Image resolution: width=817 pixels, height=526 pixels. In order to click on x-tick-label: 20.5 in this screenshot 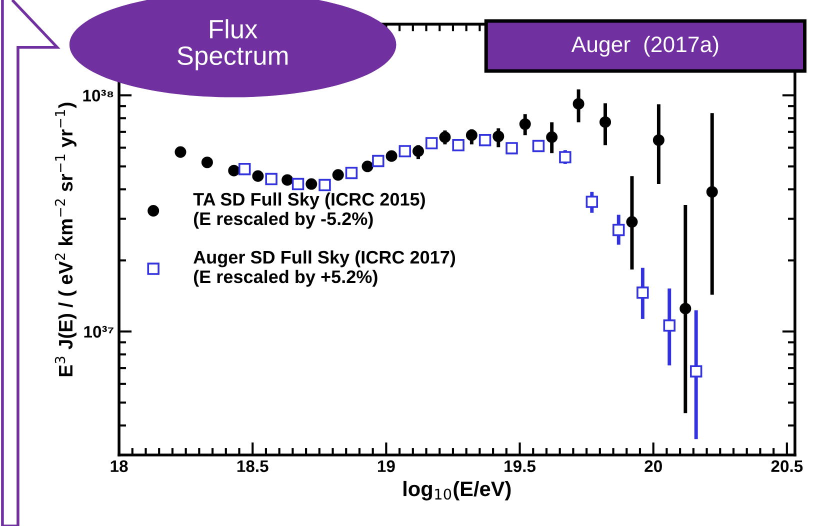, I will do `click(787, 466)`.